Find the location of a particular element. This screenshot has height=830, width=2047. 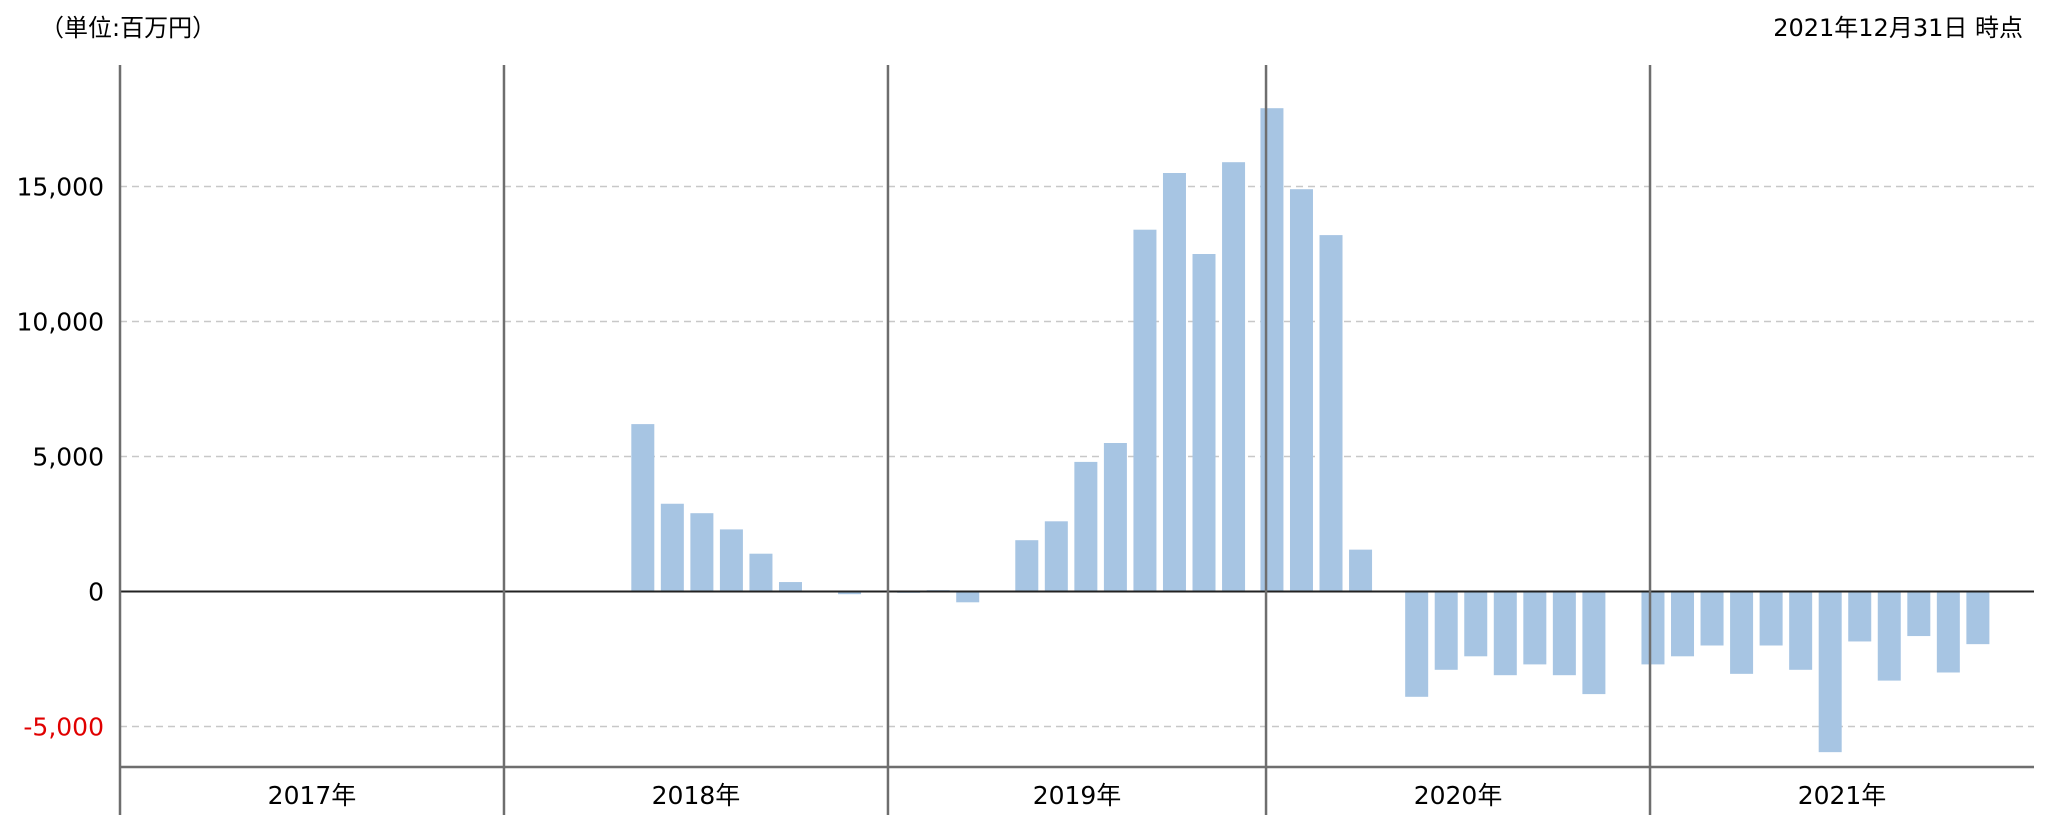

as-of-date-label: 2021年12月31日 時点 is located at coordinates (1898, 28).